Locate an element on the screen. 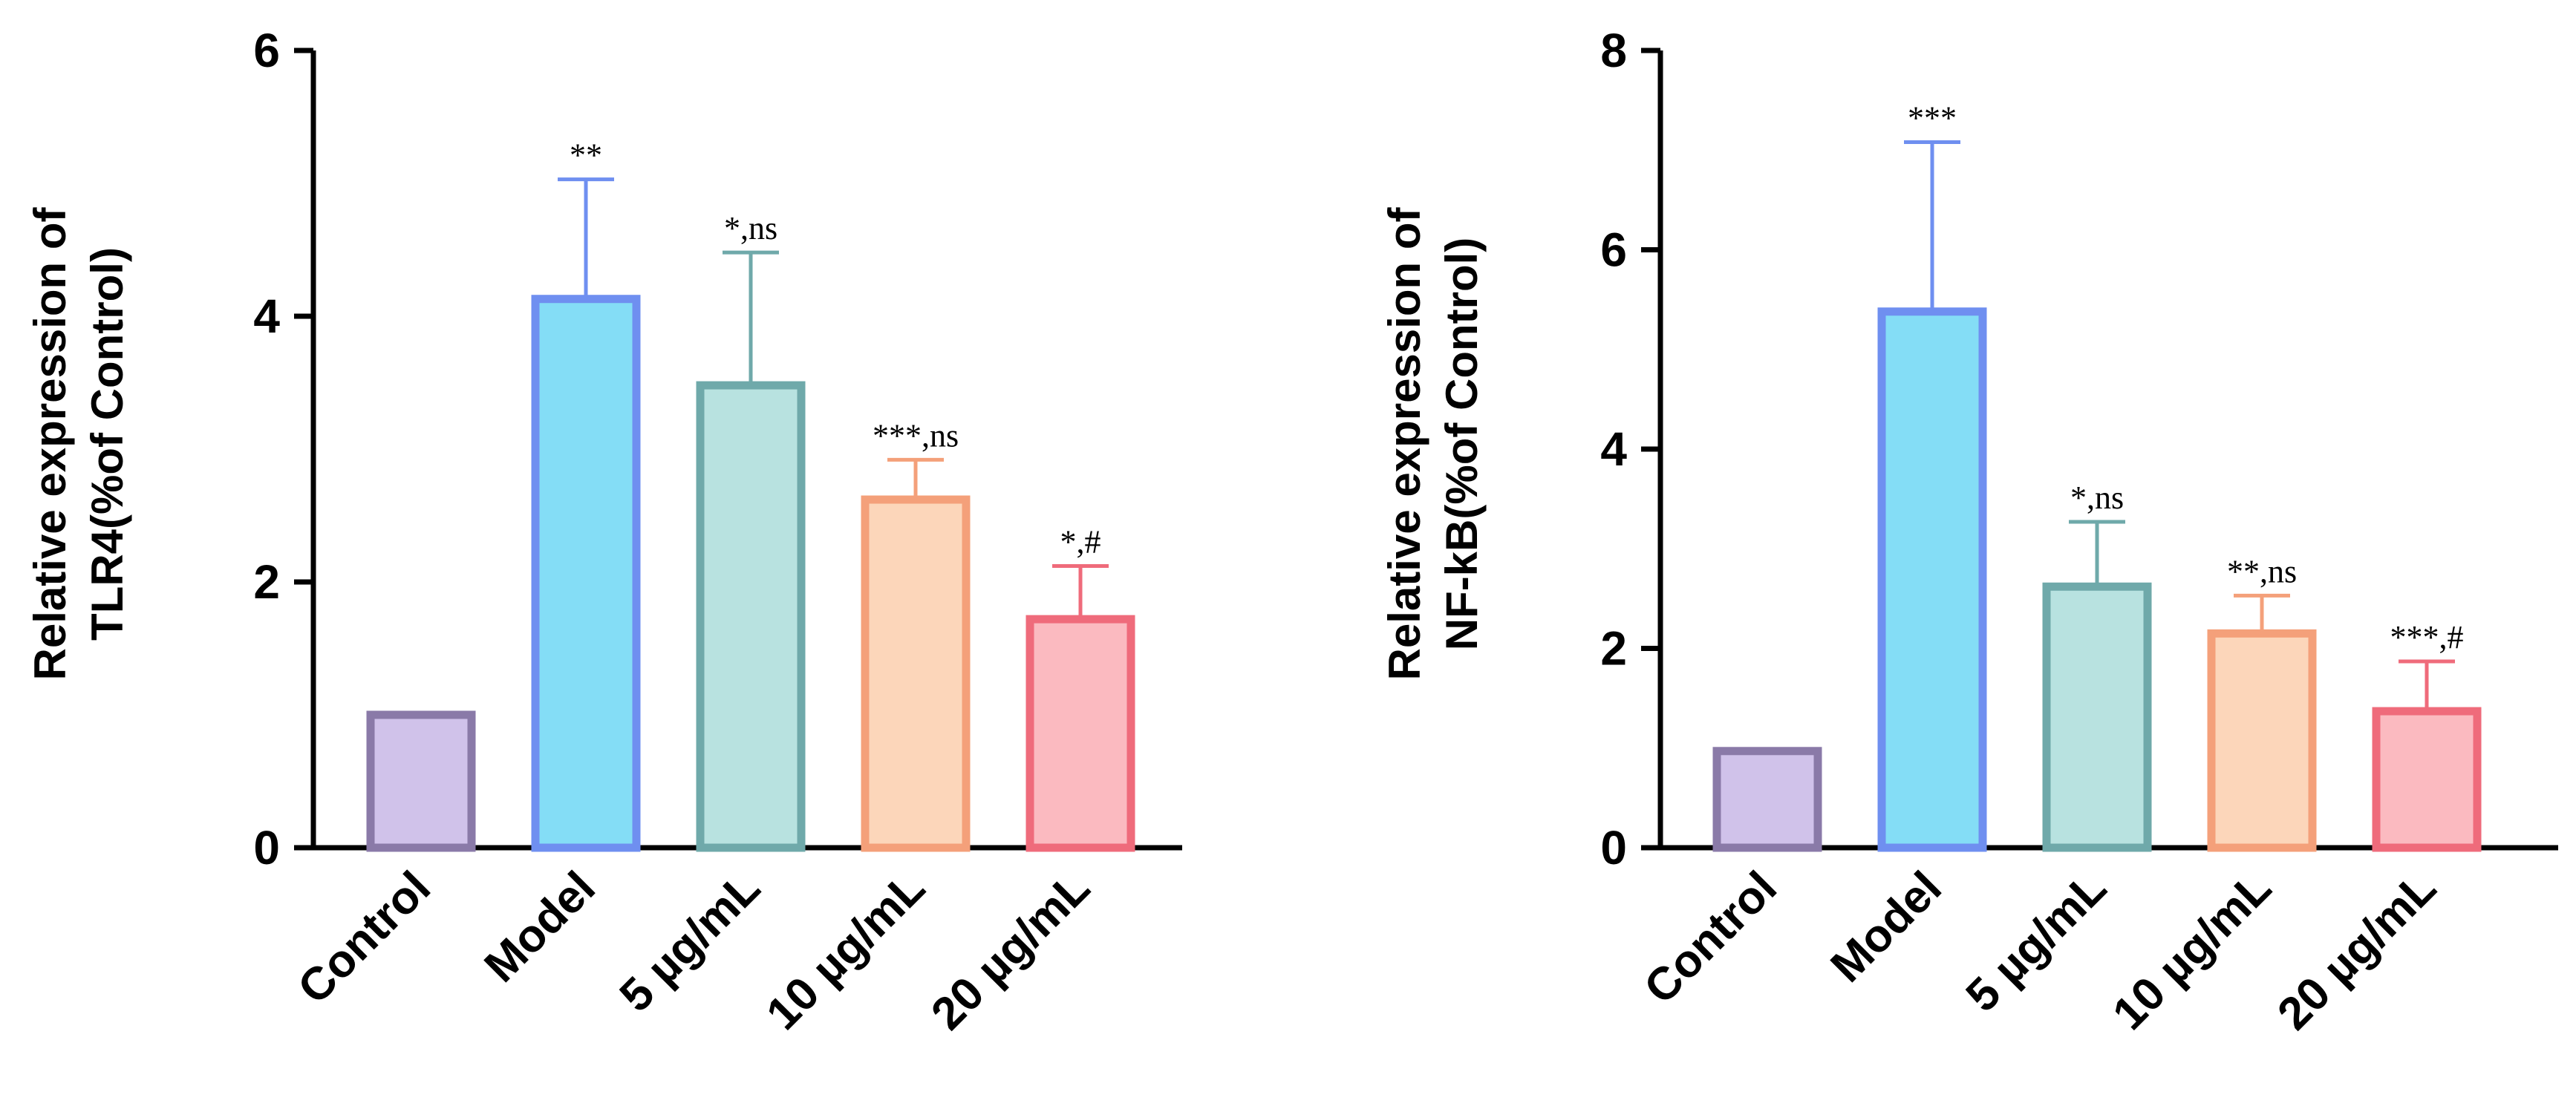  significance-label: *** is located at coordinates (1932, 118).